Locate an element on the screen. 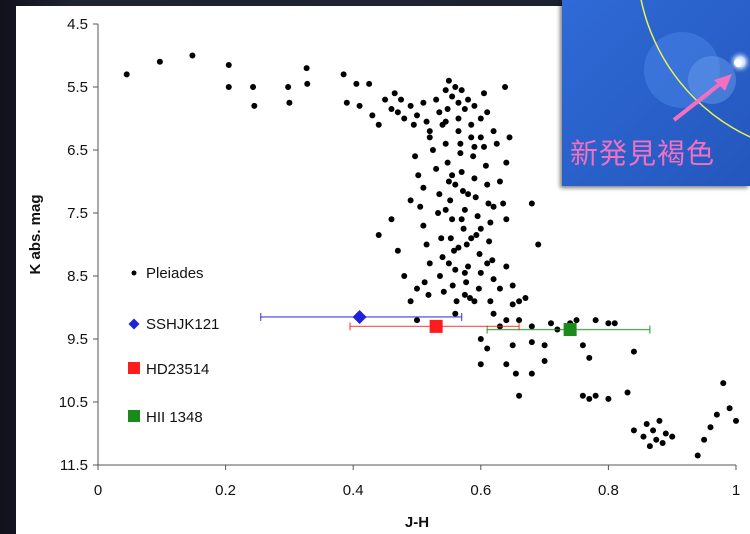 Image resolution: width=750 pixels, height=534 pixels. x-tick-label: 1 is located at coordinates (736, 490).